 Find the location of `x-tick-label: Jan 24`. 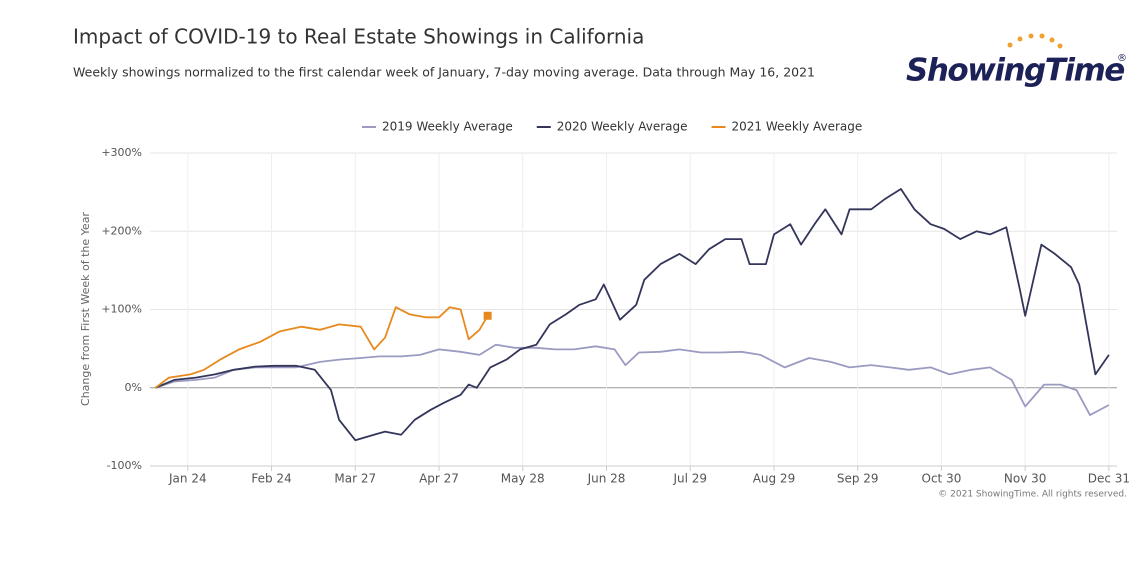

x-tick-label: Jan 24 is located at coordinates (187, 479).